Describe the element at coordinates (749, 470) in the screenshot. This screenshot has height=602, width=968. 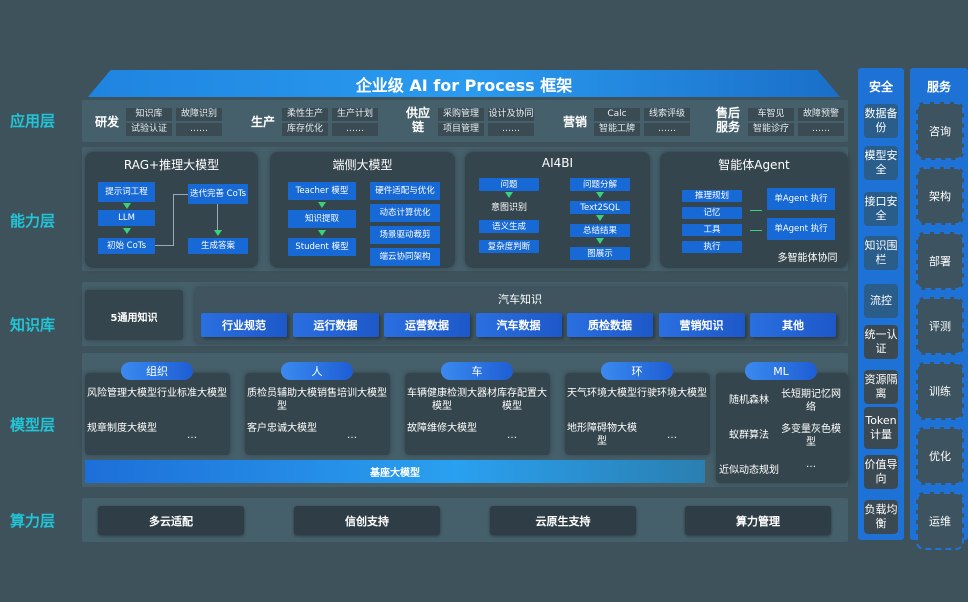
I see `ml-item: 近似动态规划` at that location.